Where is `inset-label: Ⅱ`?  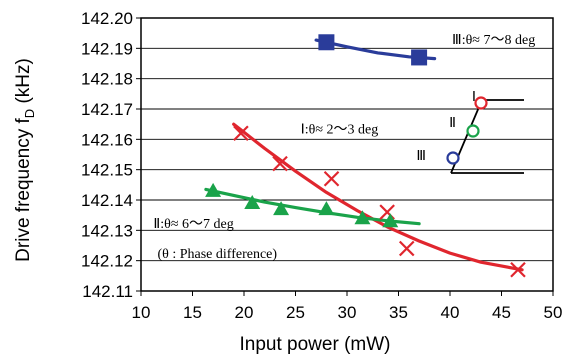 inset-label: Ⅱ is located at coordinates (452, 123).